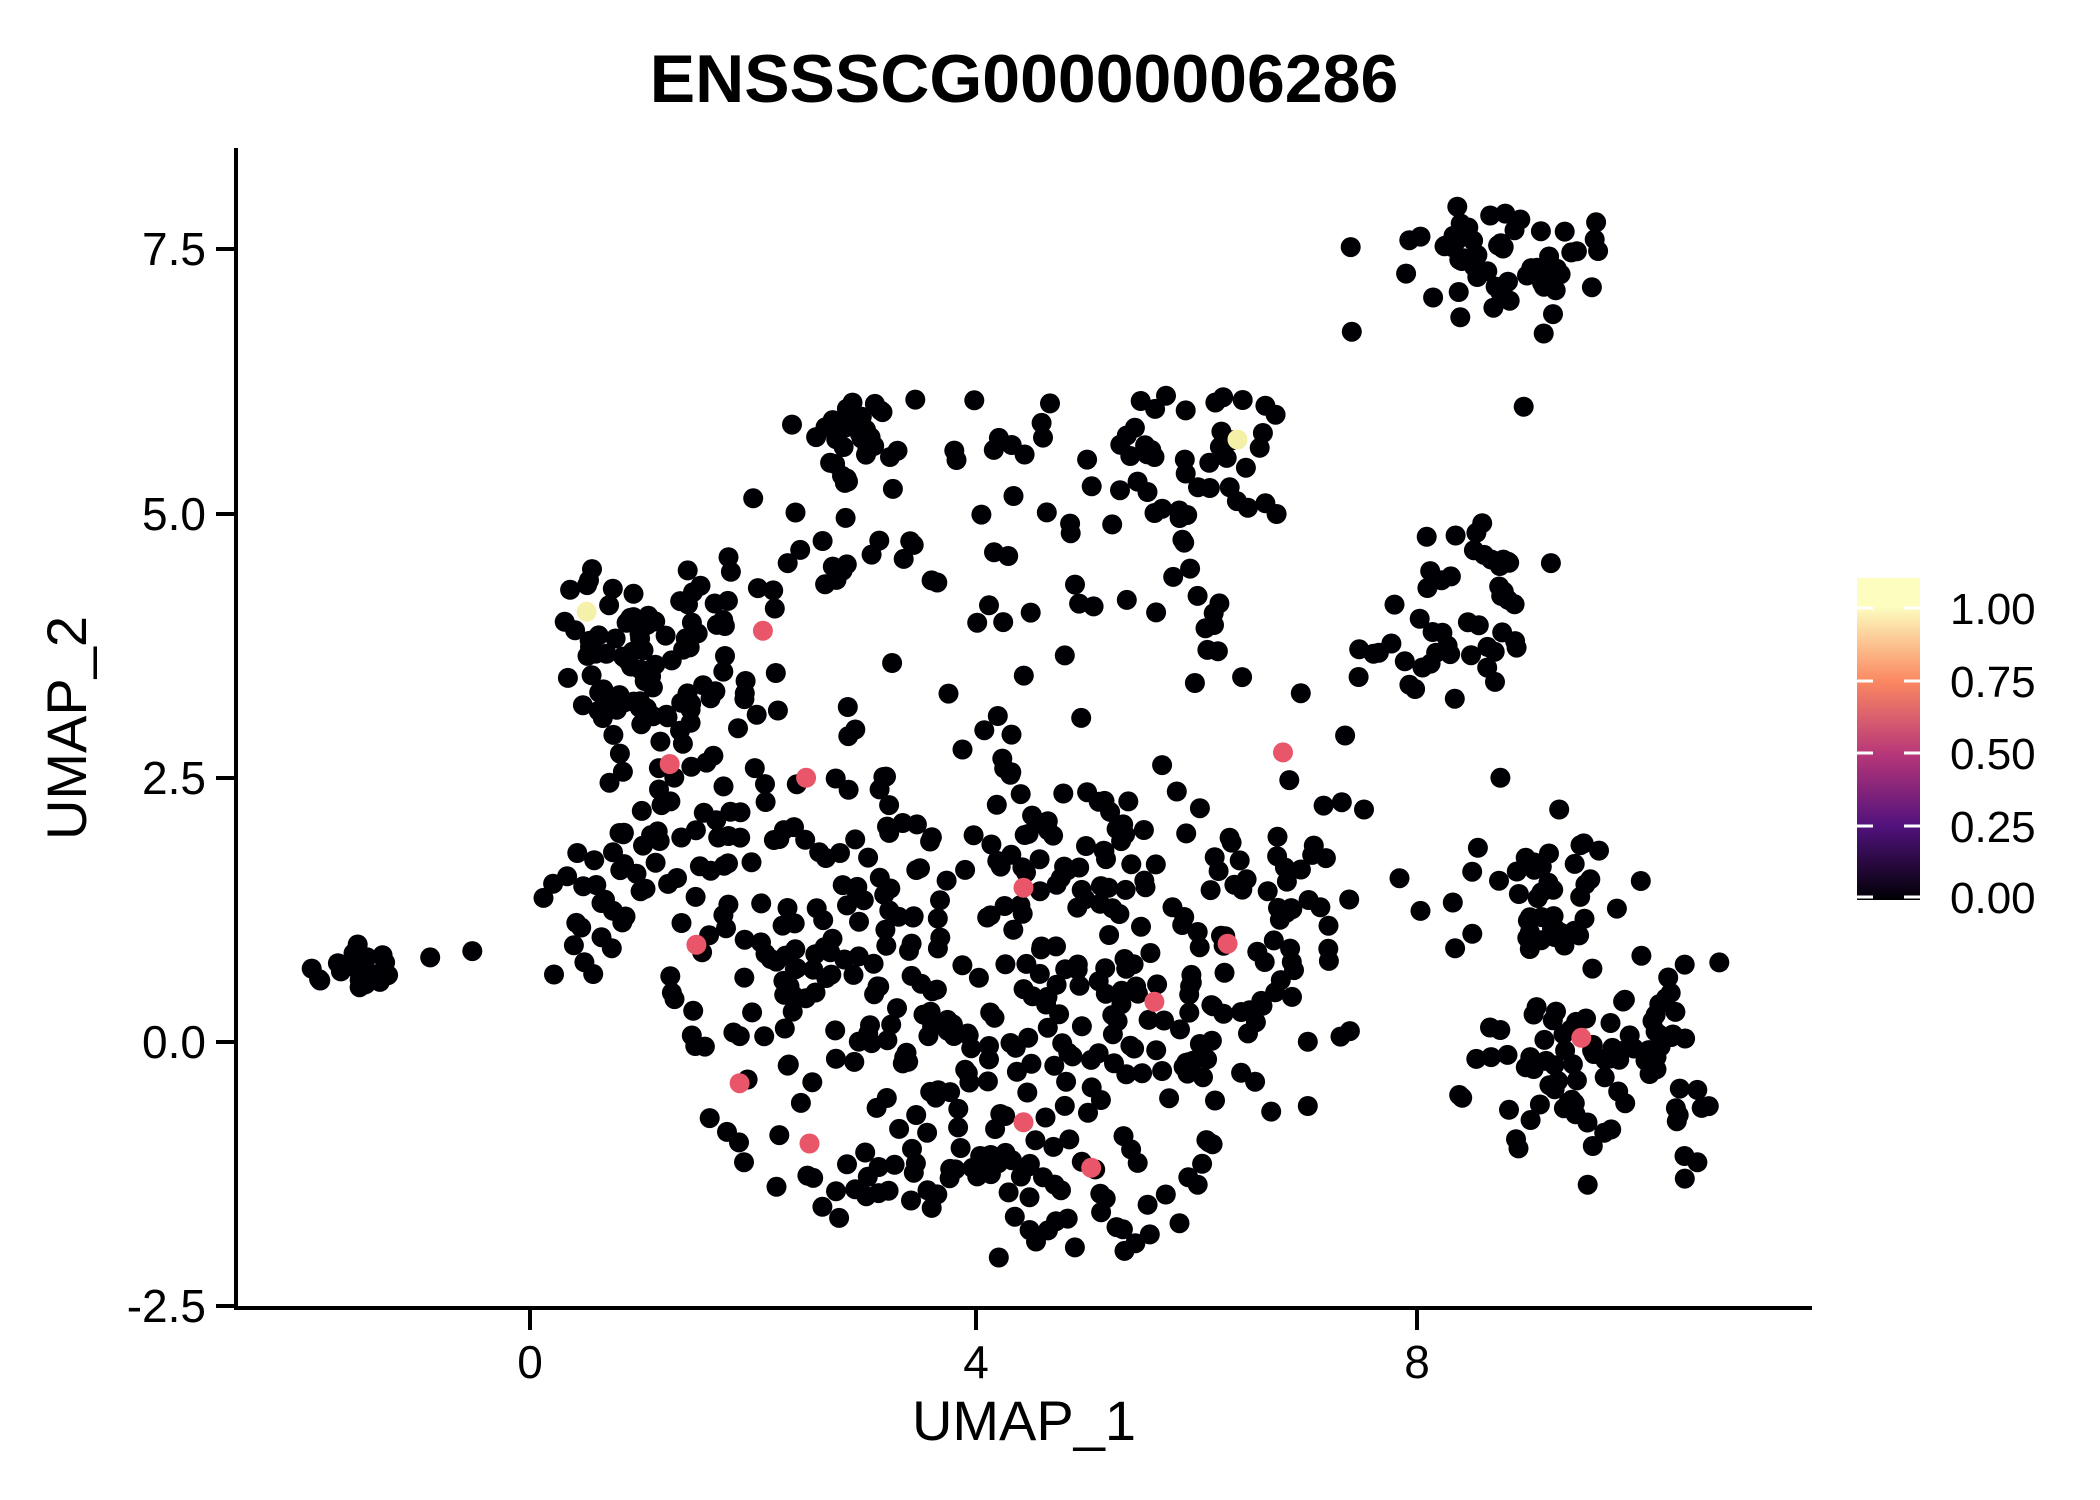 This screenshot has width=2100, height=1500. I want to click on colorbar-tick-marks, so click(1888, 752).